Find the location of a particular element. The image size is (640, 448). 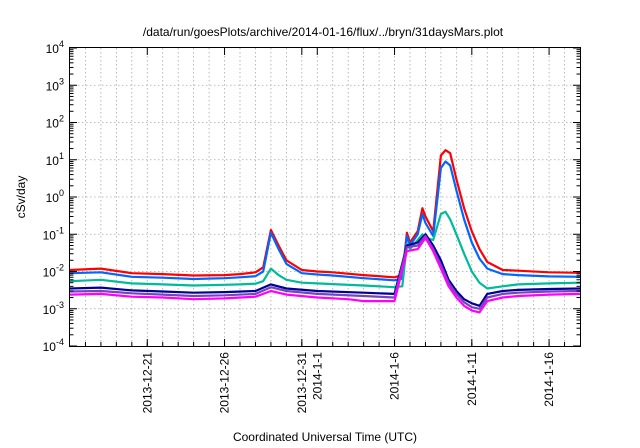

y-tick-label: 10⁻² is located at coordinates (53, 271).